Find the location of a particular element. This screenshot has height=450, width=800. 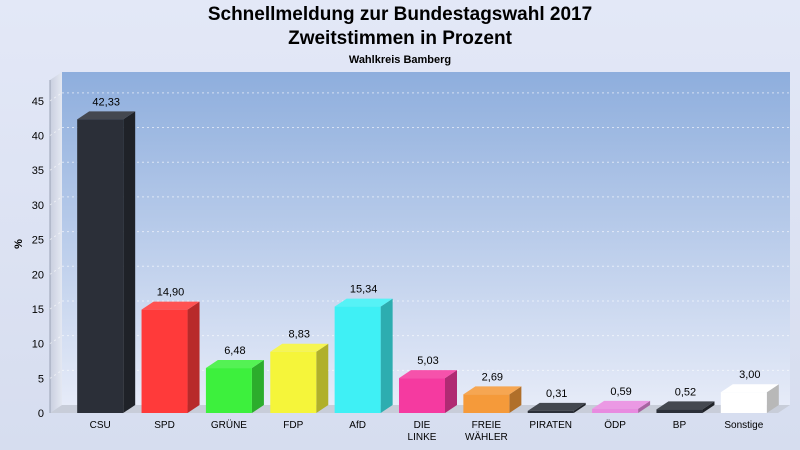

value-label: 0,31 is located at coordinates (556, 394).